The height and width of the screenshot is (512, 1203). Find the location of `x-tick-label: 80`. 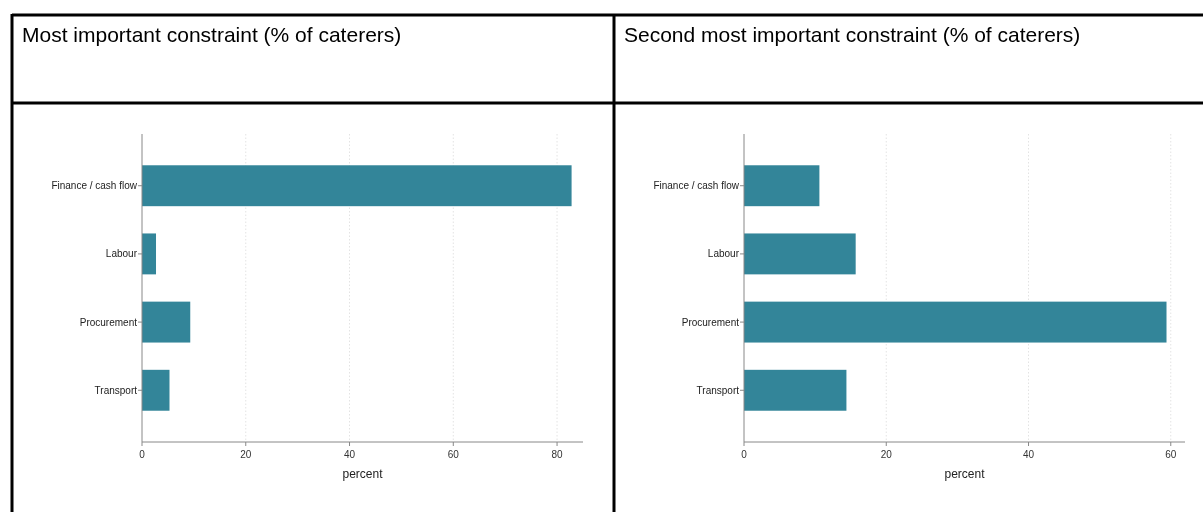

x-tick-label: 80 is located at coordinates (557, 454).